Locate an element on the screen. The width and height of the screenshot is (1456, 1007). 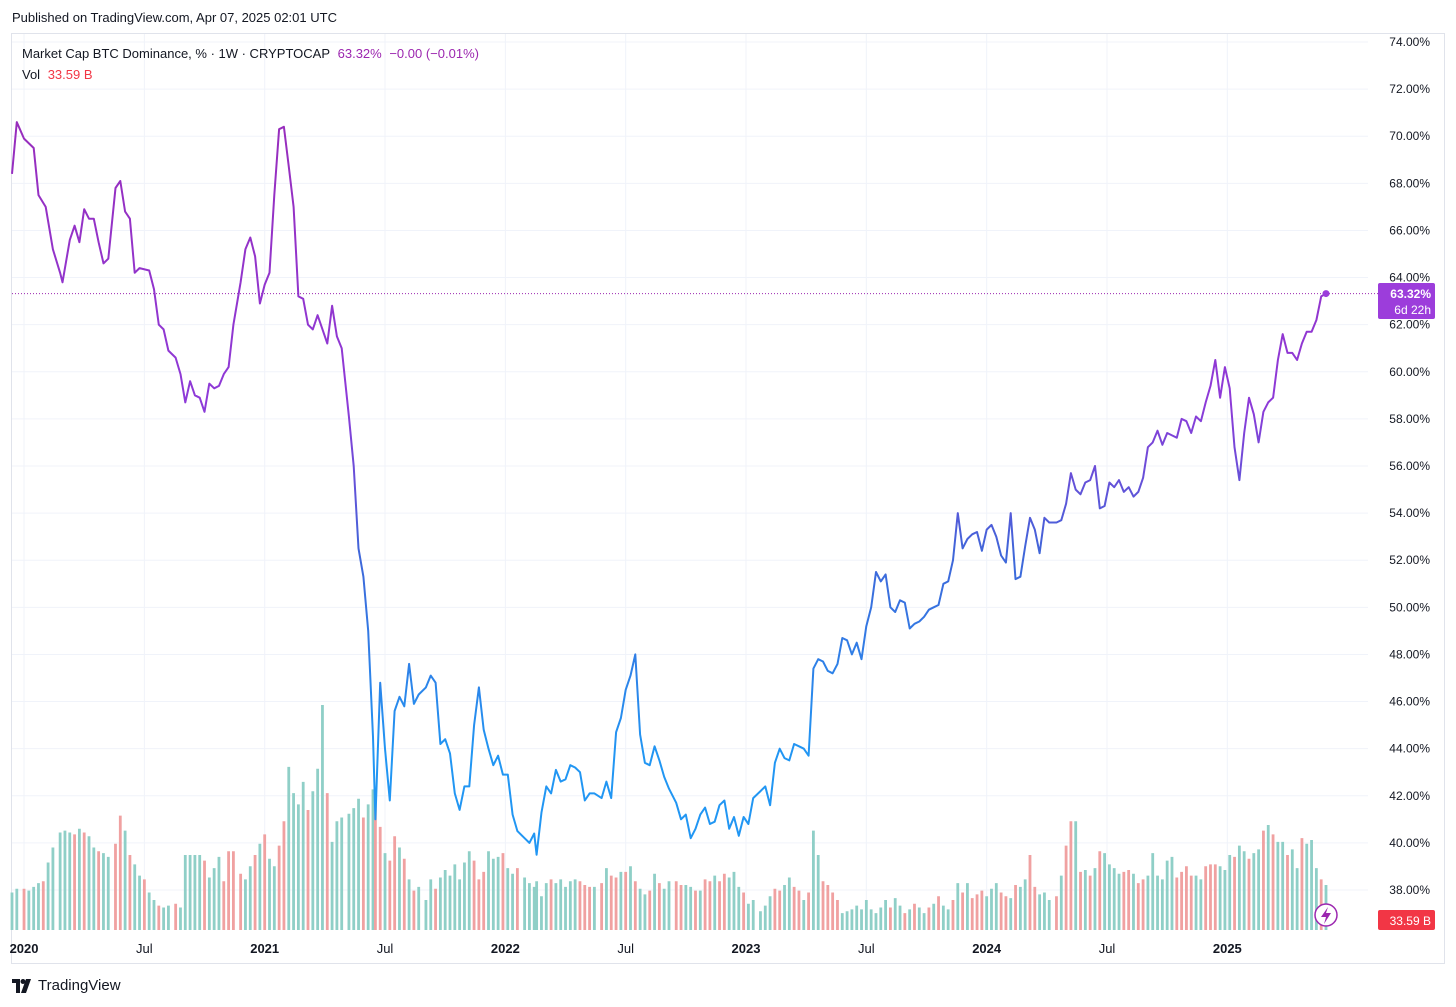
y-tick-label: 46.00% is located at coordinates (1409, 702).